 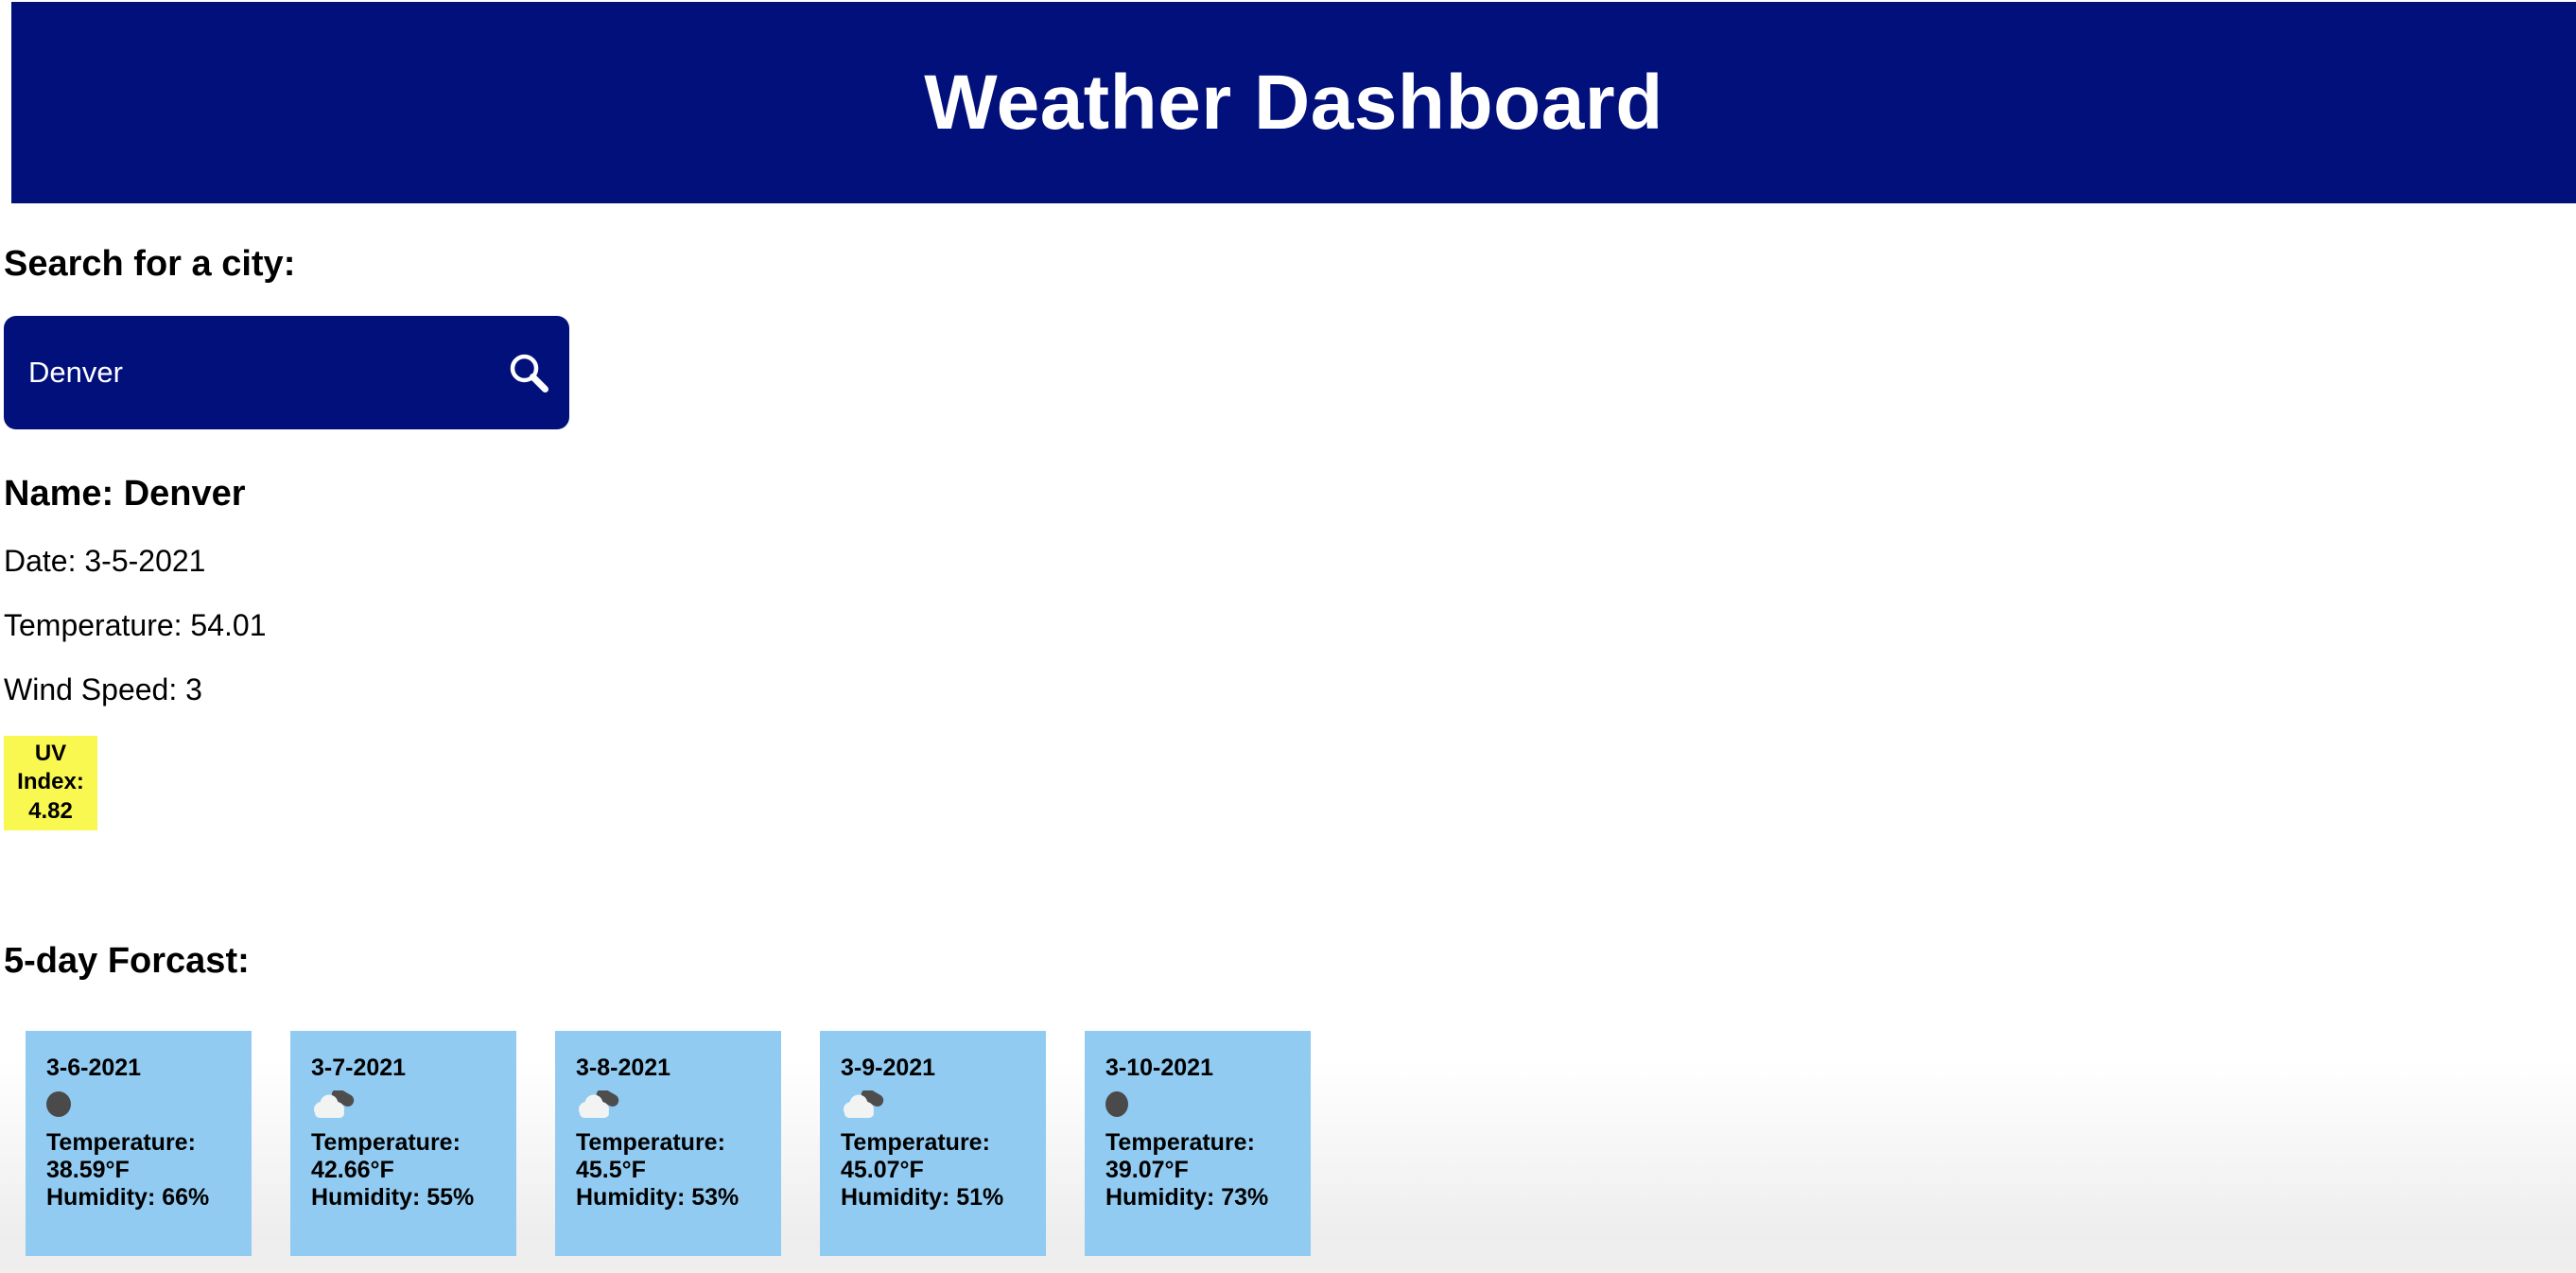 I want to click on forecast-card-date: 3-8-2021, so click(x=623, y=1067).